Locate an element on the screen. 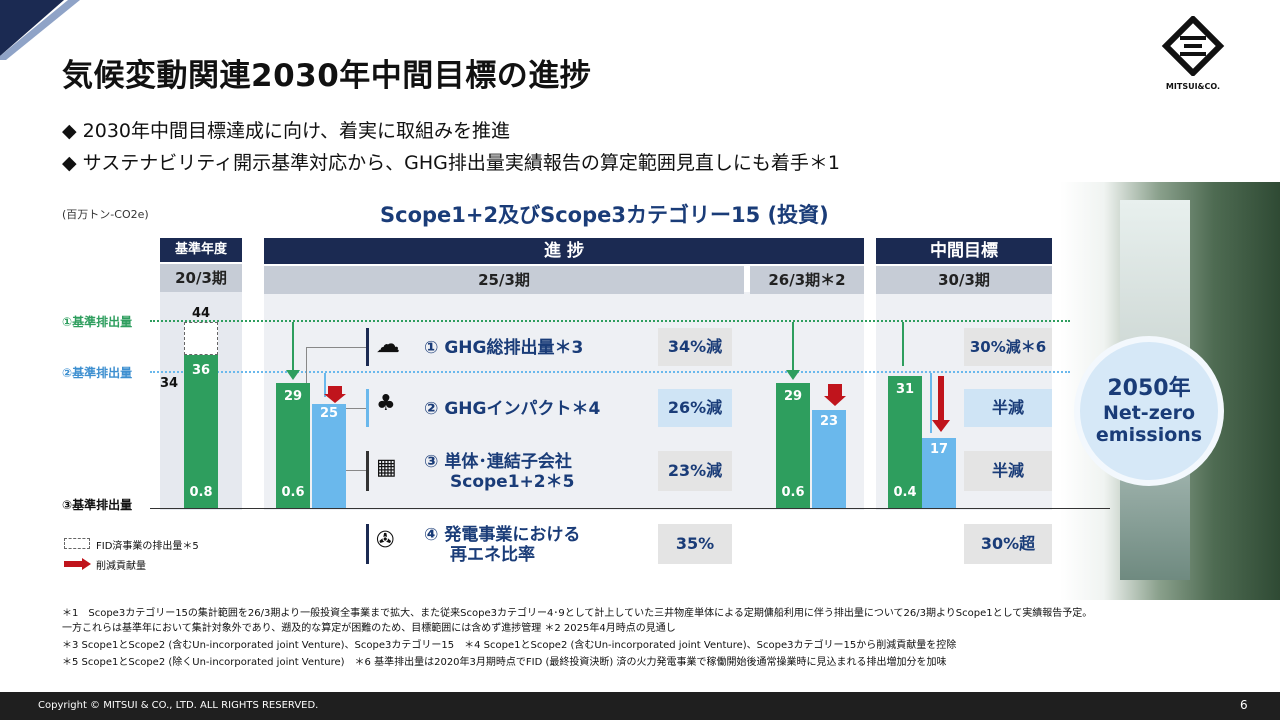  progress-column-stripe is located at coordinates (564, 401).